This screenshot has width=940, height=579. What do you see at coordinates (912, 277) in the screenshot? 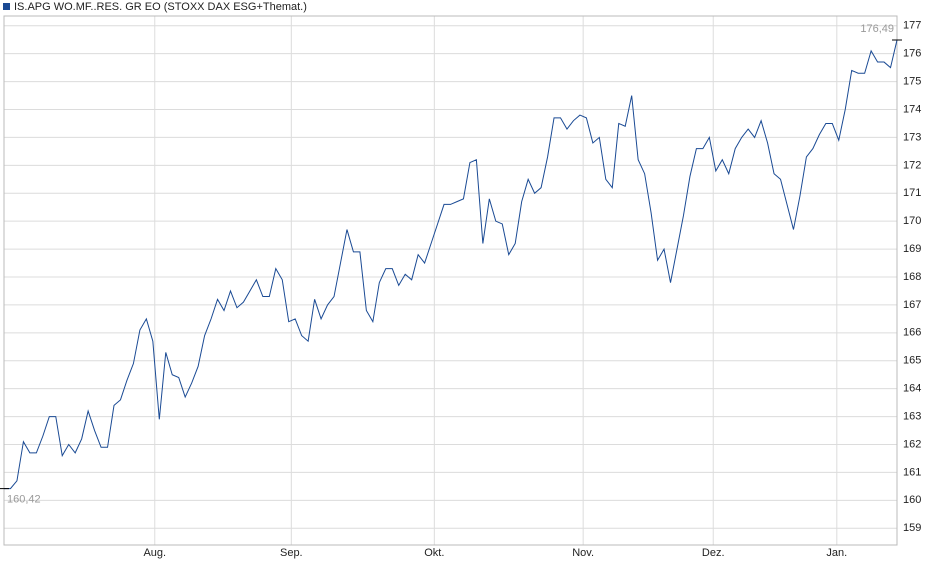
I see `y-tick-label: 168` at bounding box center [912, 277].